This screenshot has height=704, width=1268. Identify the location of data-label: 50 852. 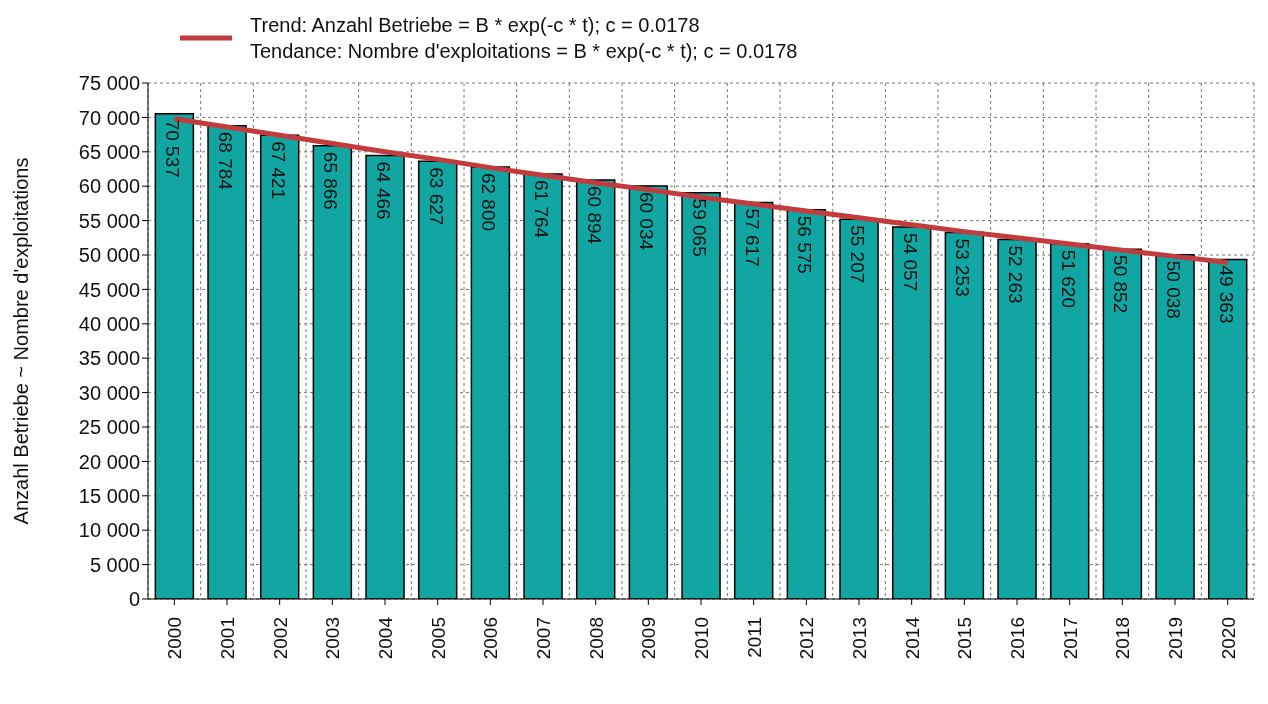
(1121, 284).